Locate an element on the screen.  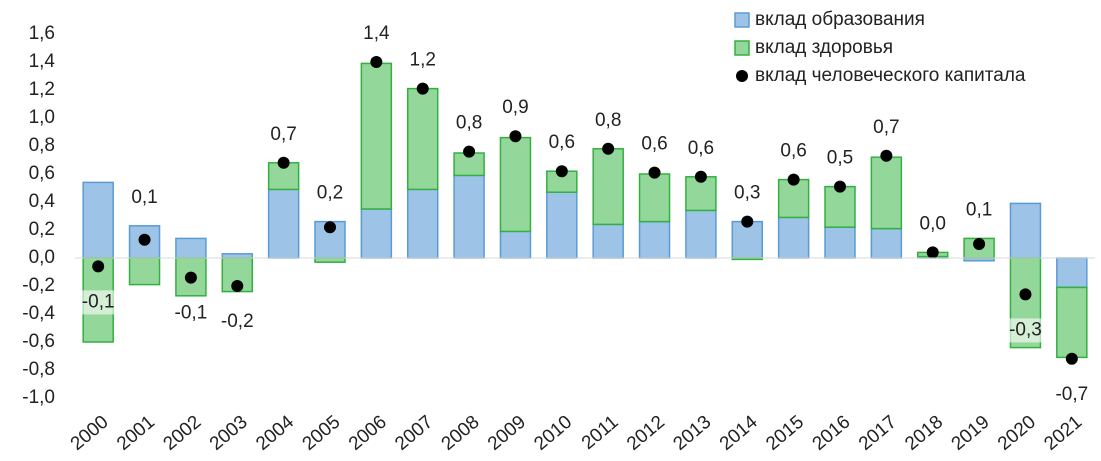
x-tick-label: 2015 is located at coordinates (785, 433).